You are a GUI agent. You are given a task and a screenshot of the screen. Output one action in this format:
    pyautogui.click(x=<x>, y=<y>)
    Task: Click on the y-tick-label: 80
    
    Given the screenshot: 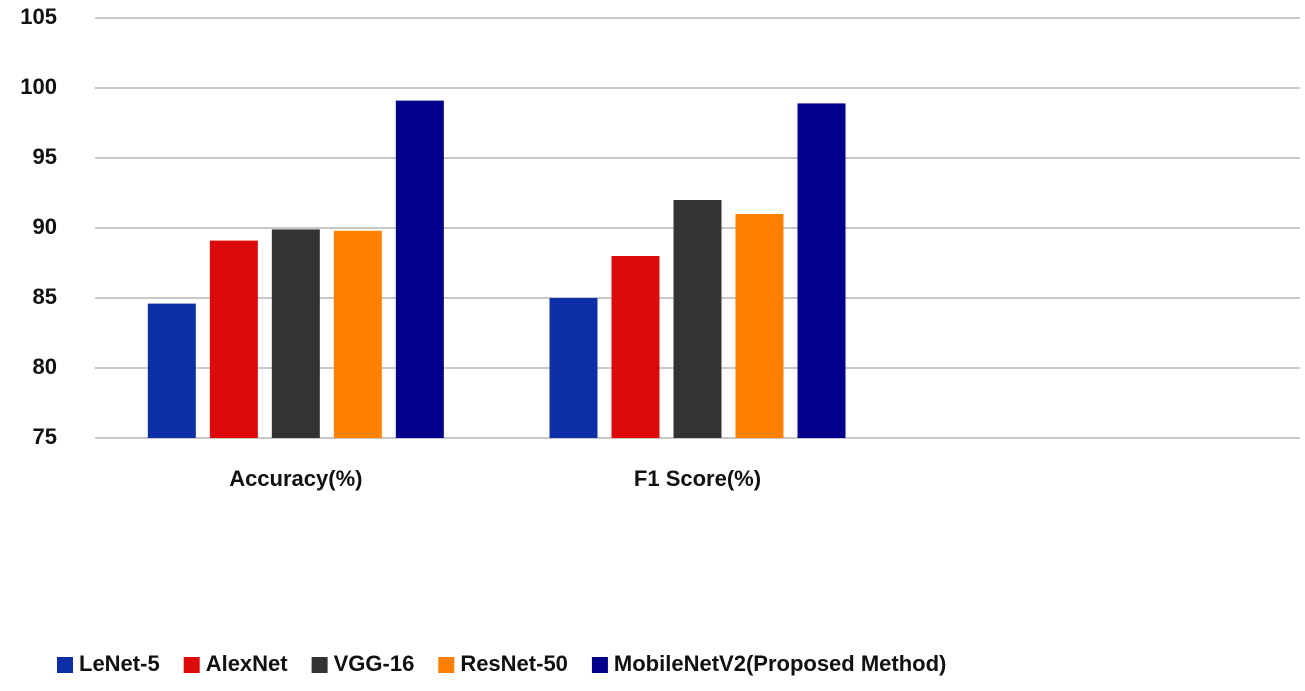 What is the action you would take?
    pyautogui.click(x=45, y=366)
    